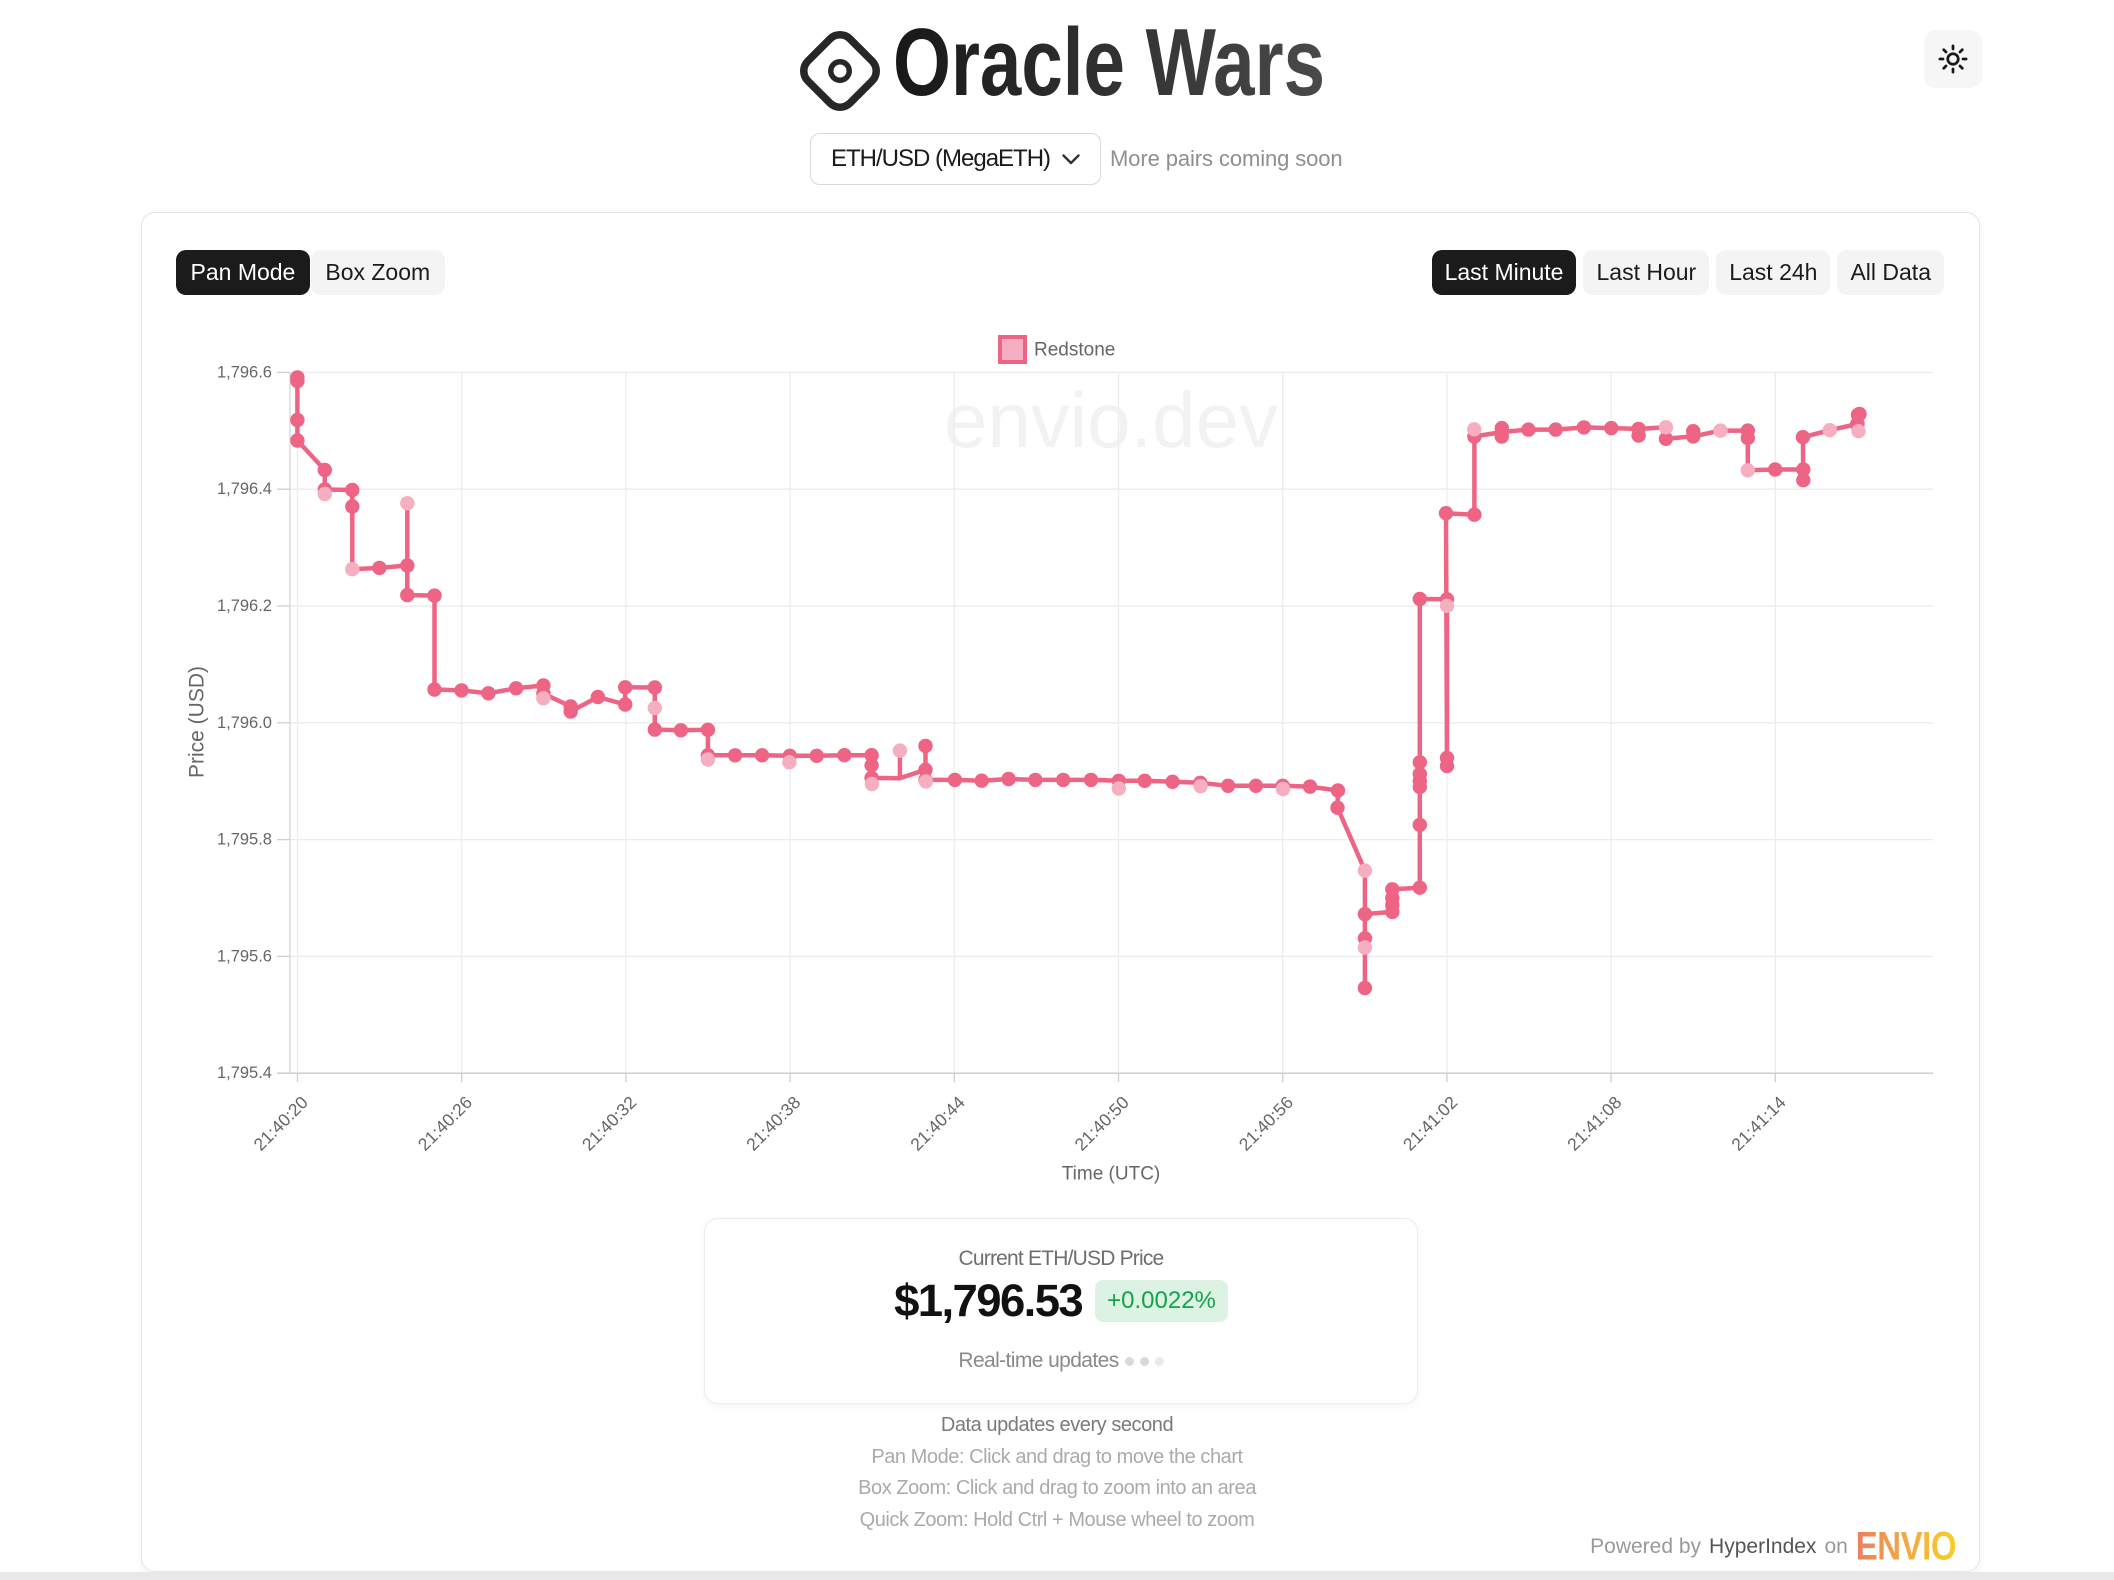 This screenshot has height=1580, width=2114. Describe the element at coordinates (244, 840) in the screenshot. I see `svg-text: 1,795.8` at that location.